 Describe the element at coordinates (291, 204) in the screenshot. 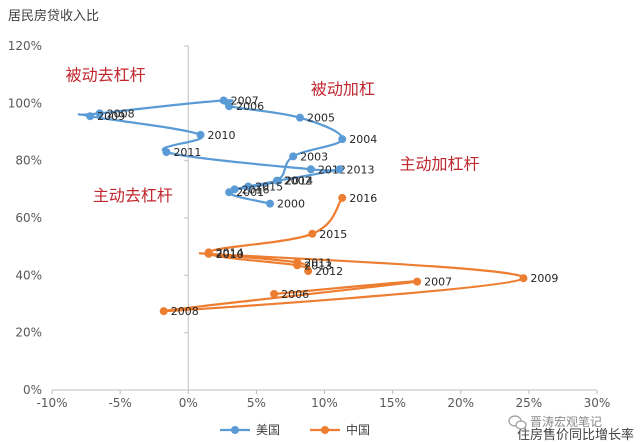

I see `point-label: 2000` at that location.